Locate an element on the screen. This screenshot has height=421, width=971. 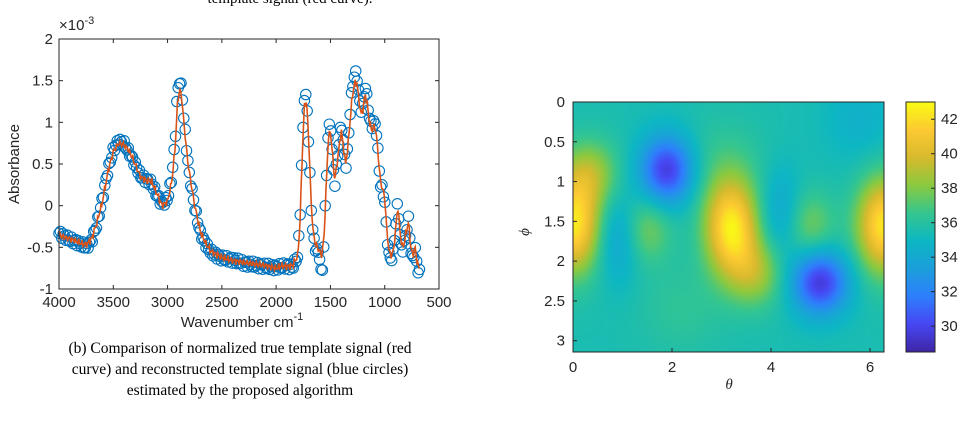
caption-line-3: estimated by the proposed algorithm is located at coordinates (240, 390).